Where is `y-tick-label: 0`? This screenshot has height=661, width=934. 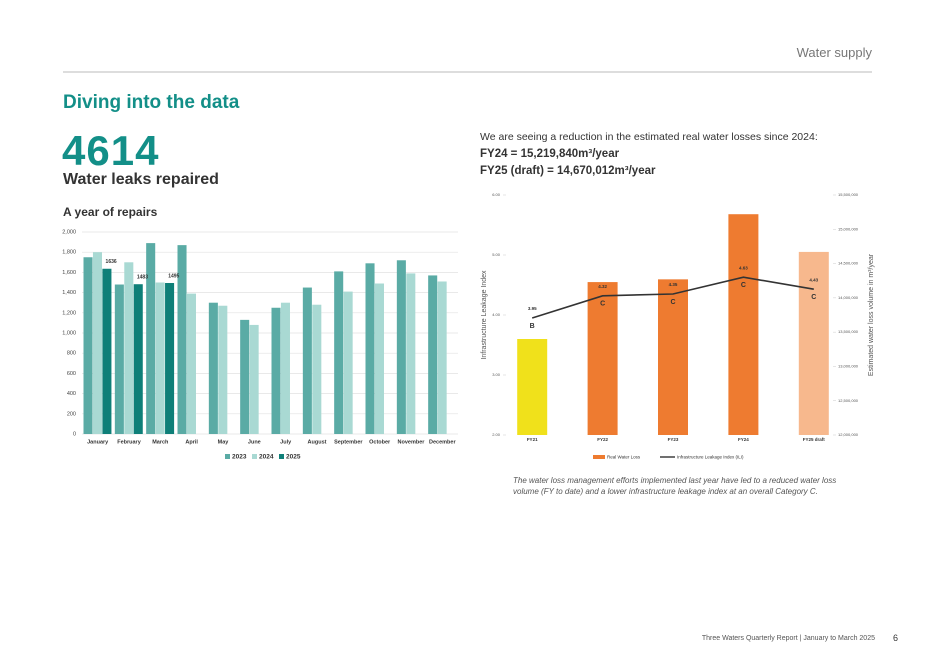
y-tick-label: 0 is located at coordinates (74, 434).